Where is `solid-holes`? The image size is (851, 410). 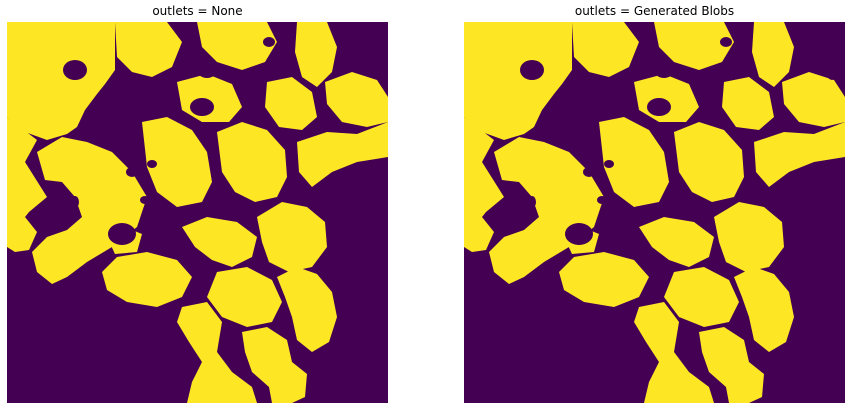
solid-holes is located at coordinates (169, 141).